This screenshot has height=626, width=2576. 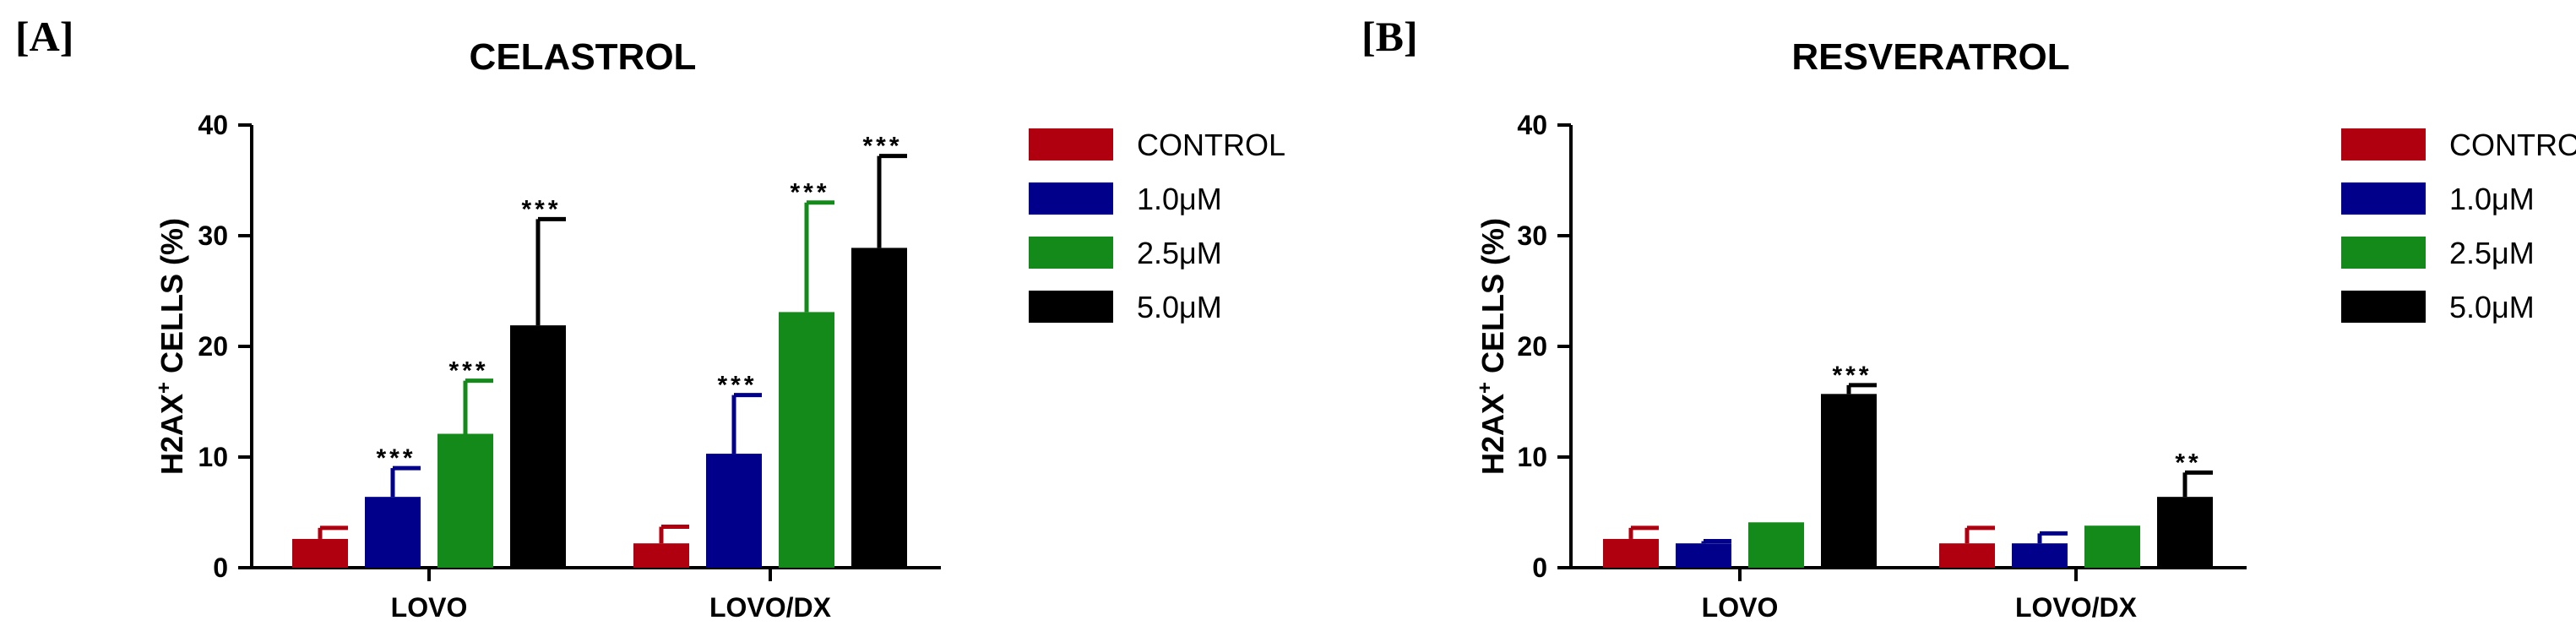 What do you see at coordinates (583, 57) in the screenshot?
I see `chart-title: CELASTROL` at bounding box center [583, 57].